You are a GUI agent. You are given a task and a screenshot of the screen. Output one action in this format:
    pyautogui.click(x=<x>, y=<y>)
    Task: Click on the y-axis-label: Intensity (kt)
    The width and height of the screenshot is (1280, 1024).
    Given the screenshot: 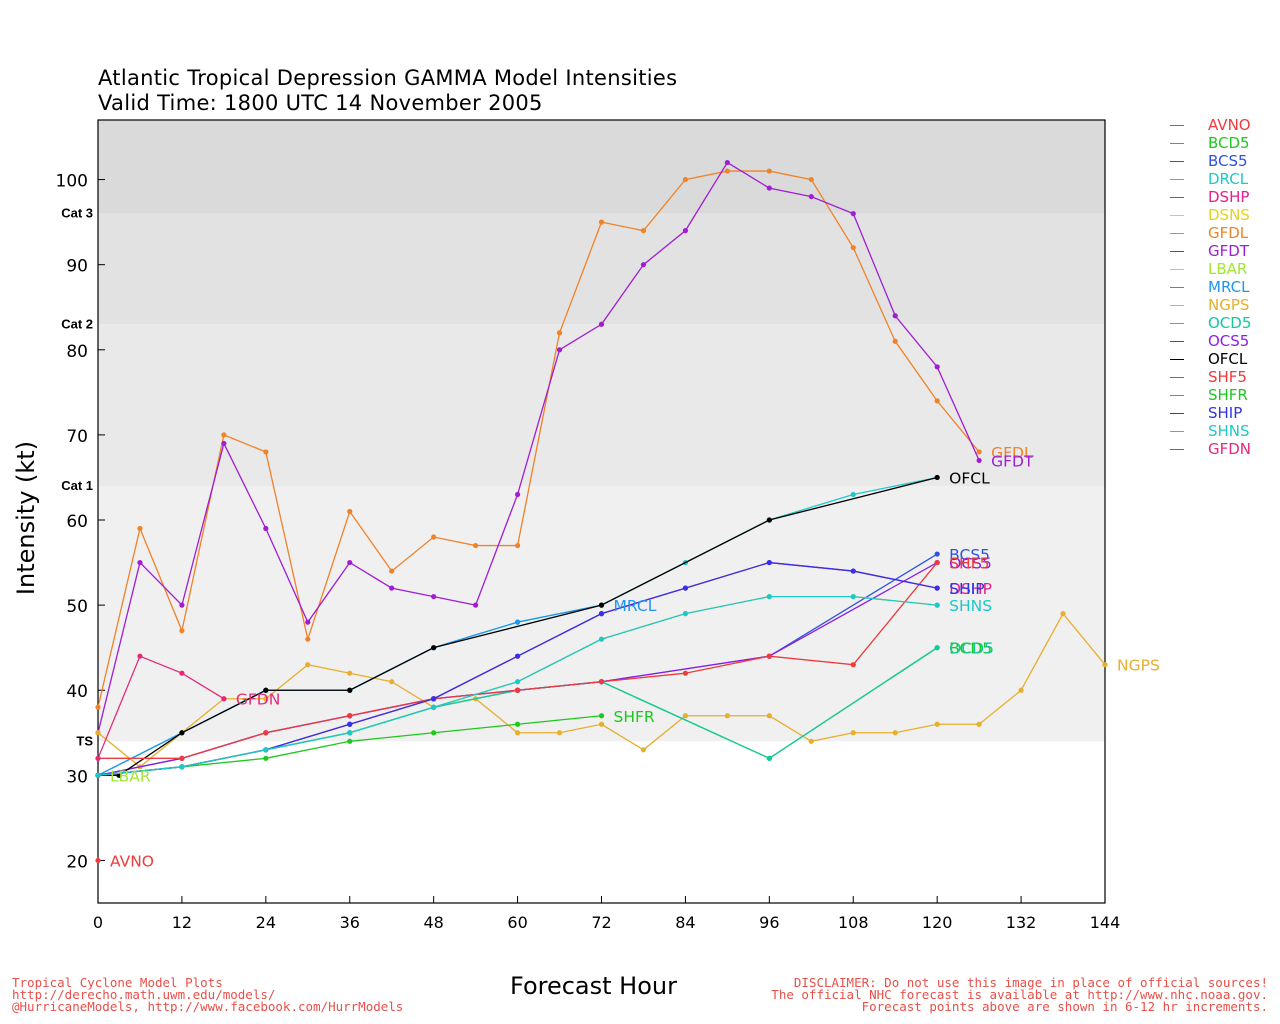 What is the action you would take?
    pyautogui.click(x=26, y=518)
    